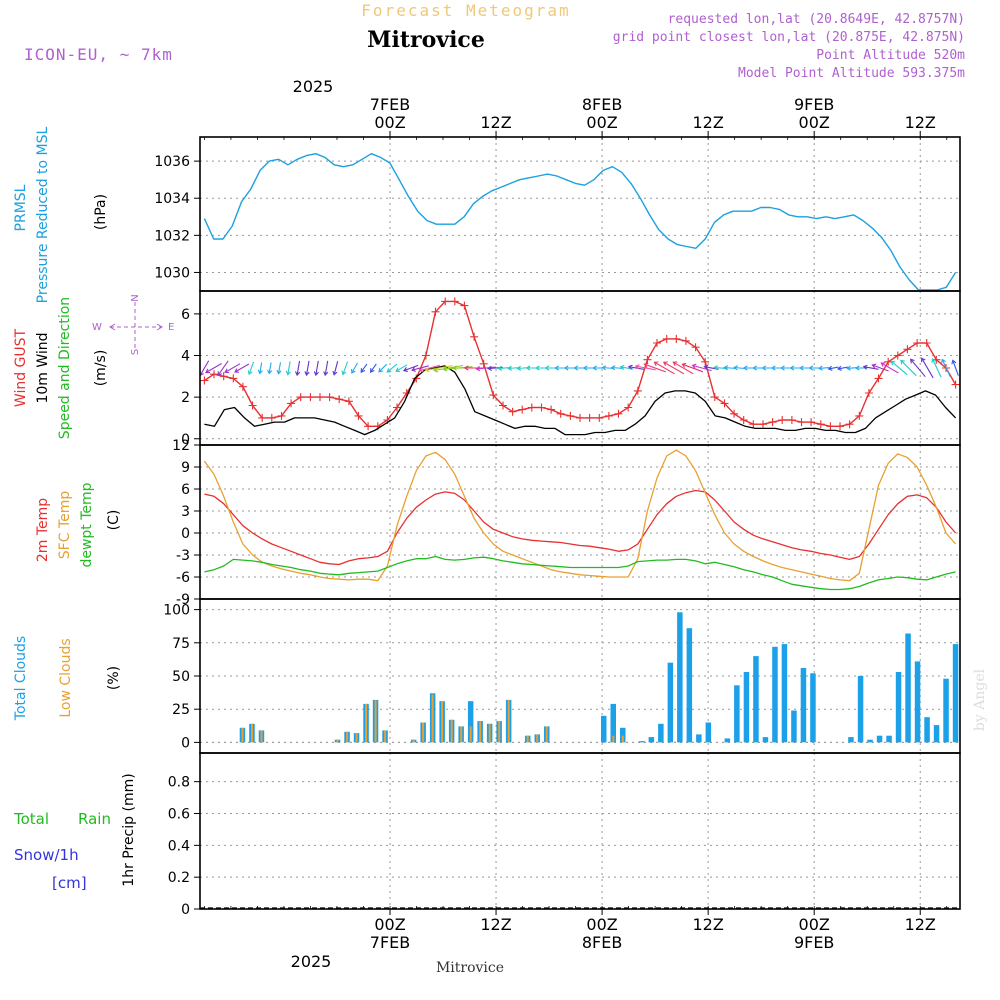 Image resolution: width=1000 pixels, height=1000 pixels. What do you see at coordinates (389, 122) in the screenshot?
I see `top-hour-label: 00Z` at bounding box center [389, 122].